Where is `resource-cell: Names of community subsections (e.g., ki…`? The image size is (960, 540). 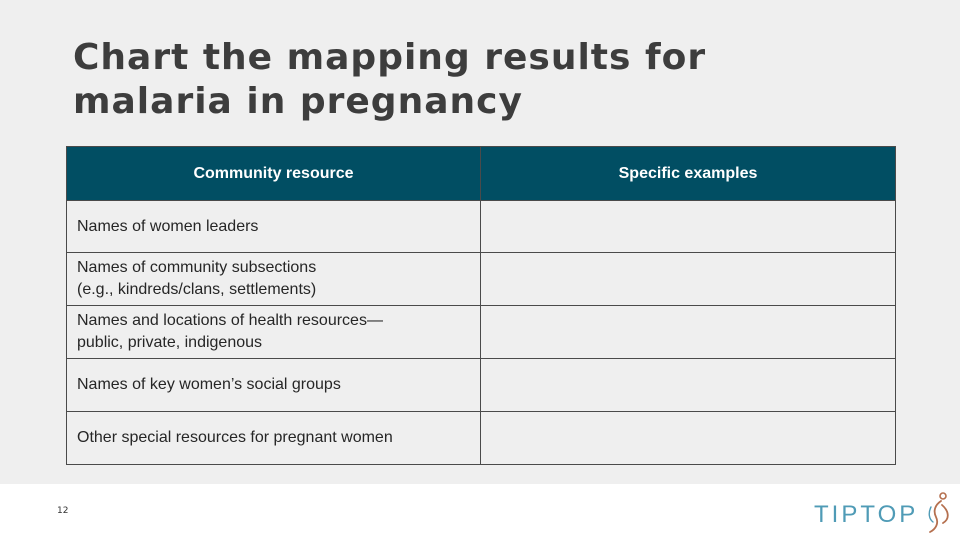 resource-cell: Names of community subsections (e.g., ki… is located at coordinates (273, 279).